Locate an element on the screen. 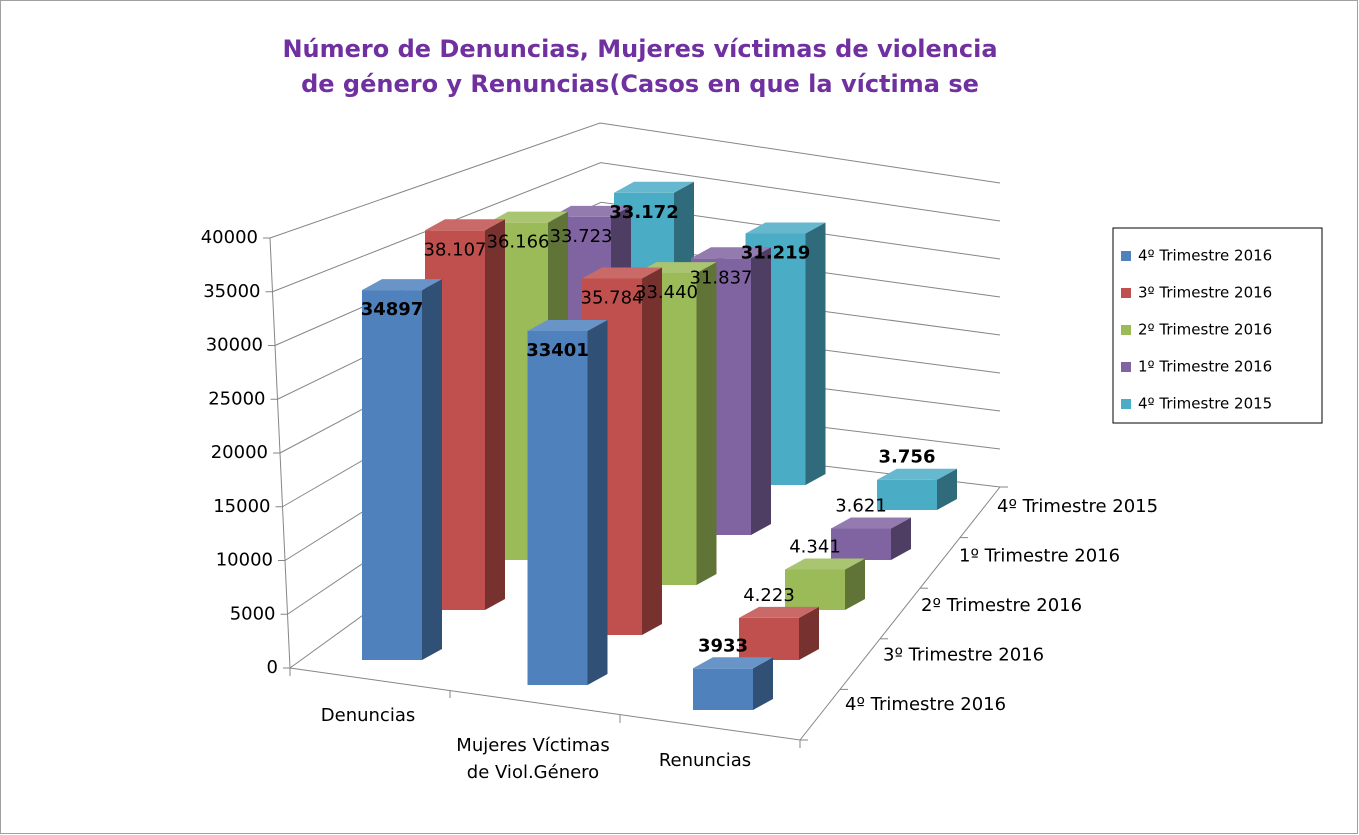  depth-label: 2º Trimestre 2016 is located at coordinates (1001, 605).